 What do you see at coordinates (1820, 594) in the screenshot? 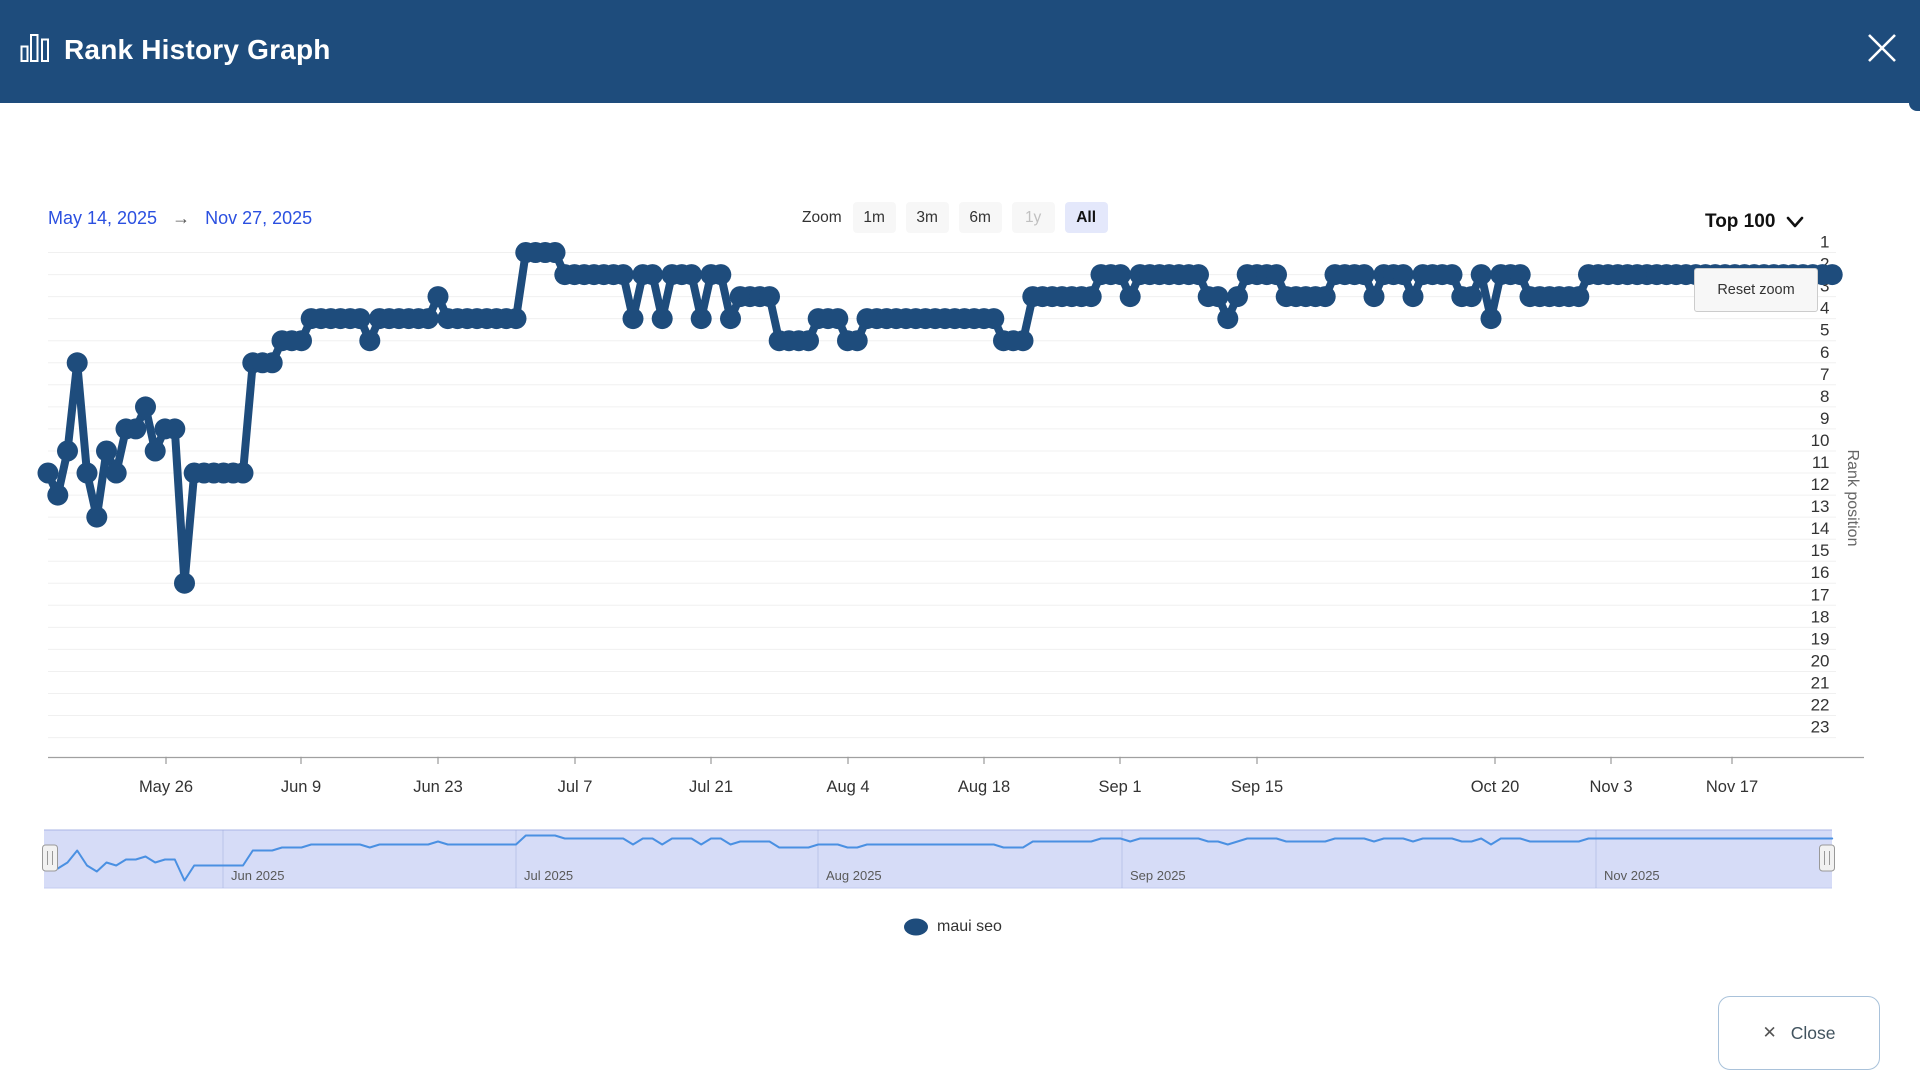
I see `svg-text: 17` at bounding box center [1820, 594].